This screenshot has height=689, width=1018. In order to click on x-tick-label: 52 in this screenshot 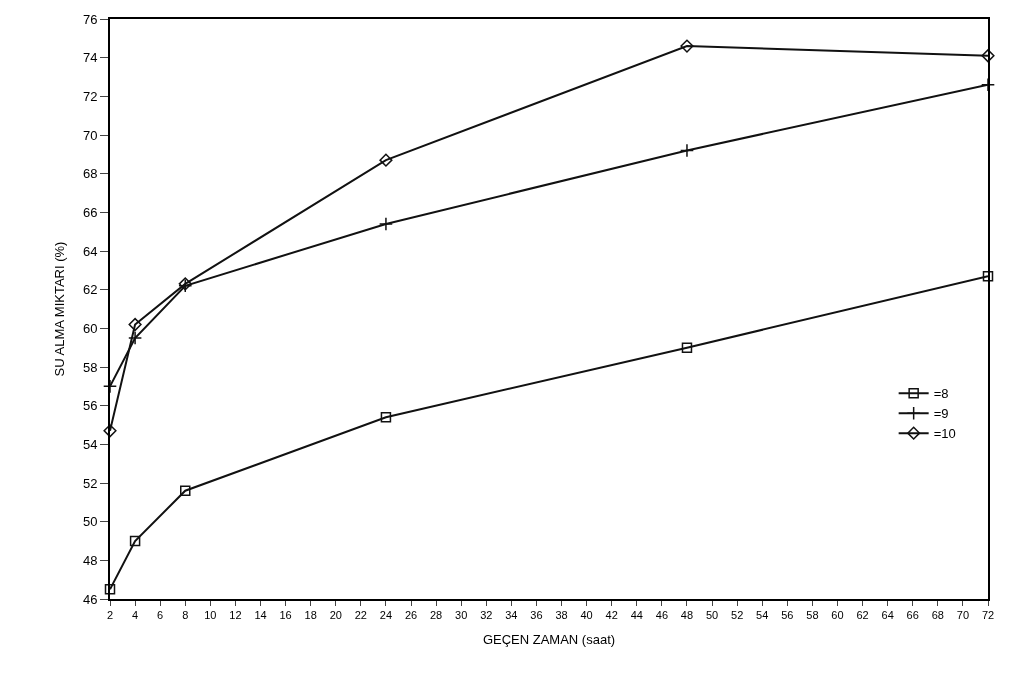, I will do `click(737, 615)`.